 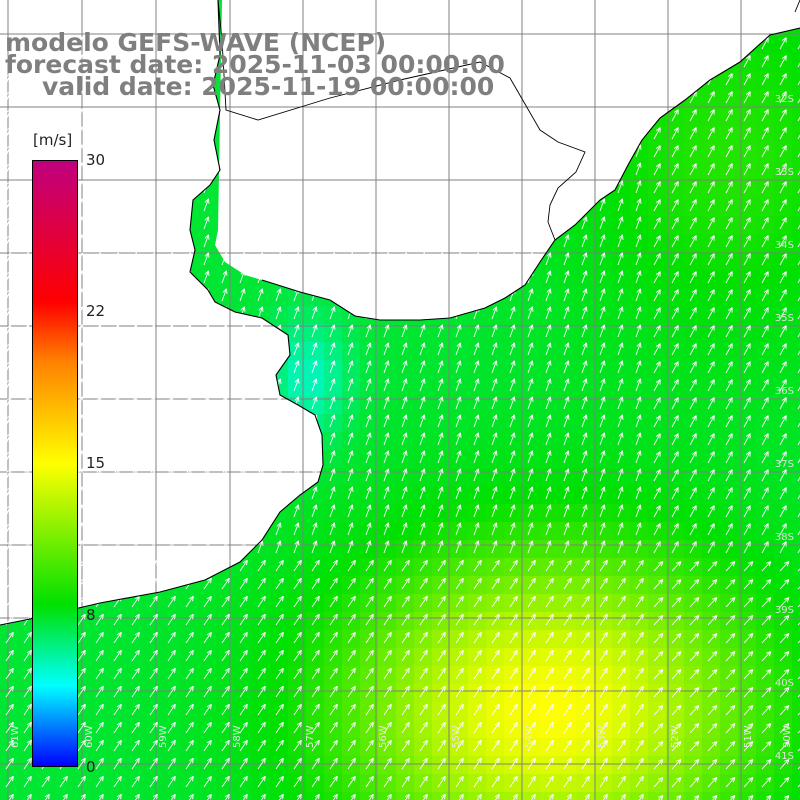 I want to click on lon-label-56w: 56W, so click(x=383, y=736).